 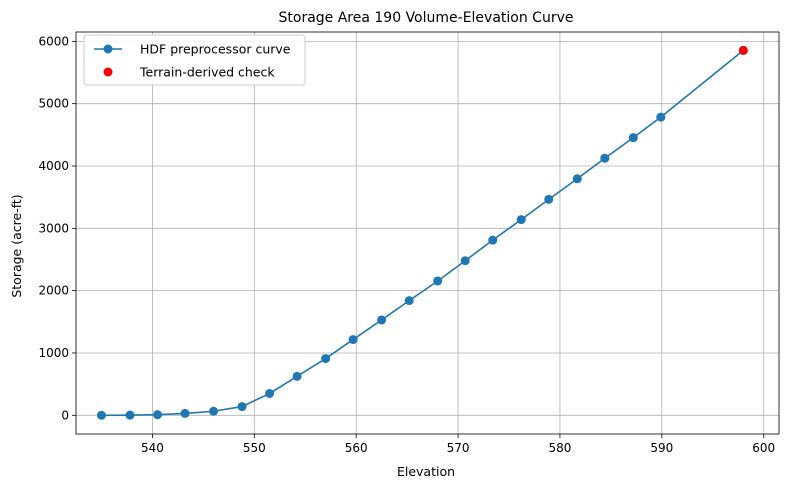 I want to click on y-tick-label-1: 1000, so click(x=53, y=353).